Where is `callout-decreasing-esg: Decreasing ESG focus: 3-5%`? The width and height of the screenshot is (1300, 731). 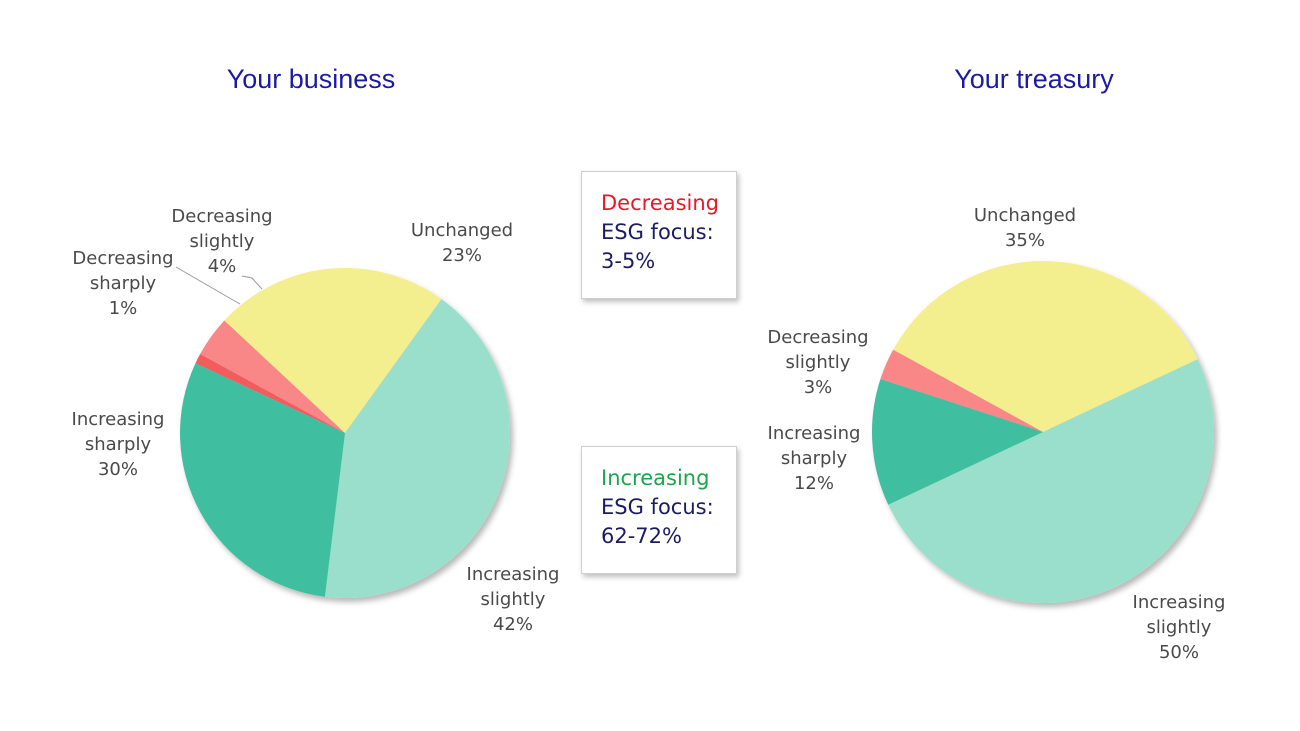
callout-decreasing-esg: Decreasing ESG focus: 3-5% is located at coordinates (659, 235).